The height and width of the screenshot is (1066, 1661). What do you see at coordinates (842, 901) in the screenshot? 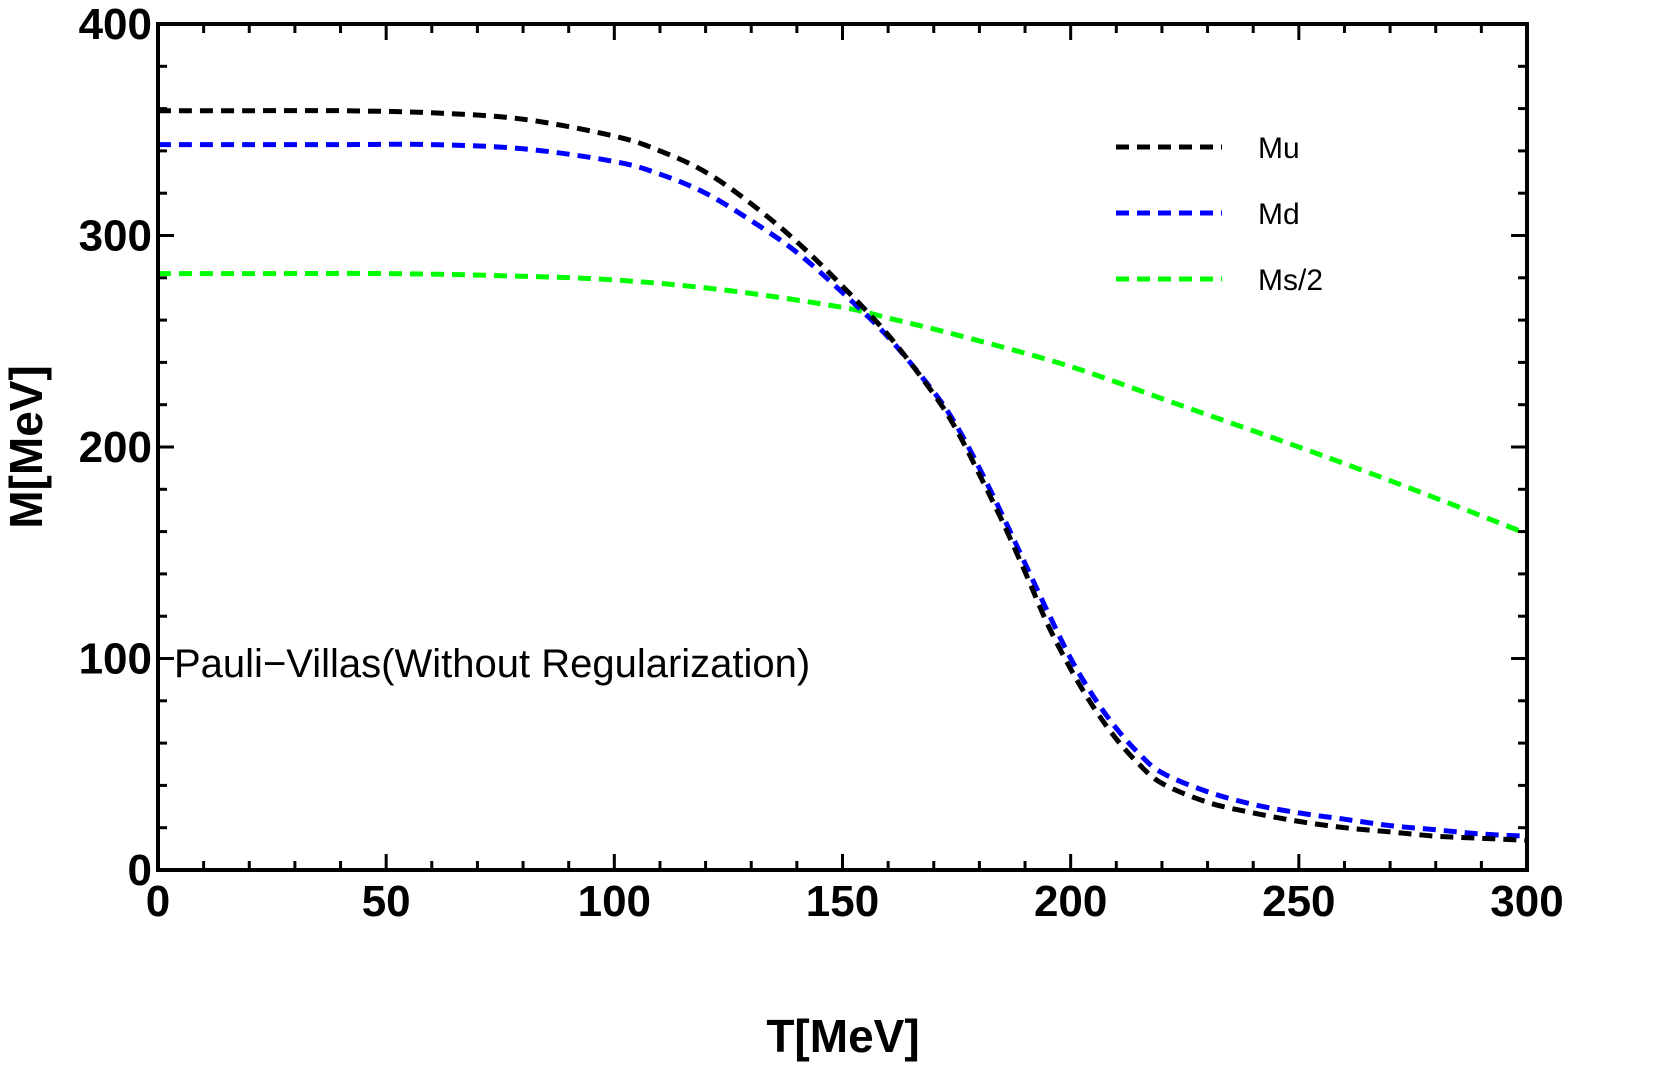
I see `x-tick-label: 150` at bounding box center [842, 901].